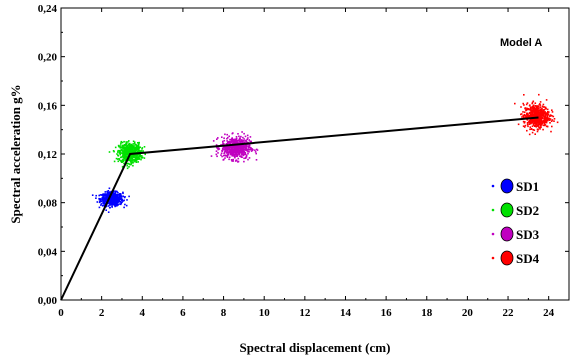 The height and width of the screenshot is (358, 574). Describe the element at coordinates (102, 313) in the screenshot. I see `x-tick-label: 2` at that location.